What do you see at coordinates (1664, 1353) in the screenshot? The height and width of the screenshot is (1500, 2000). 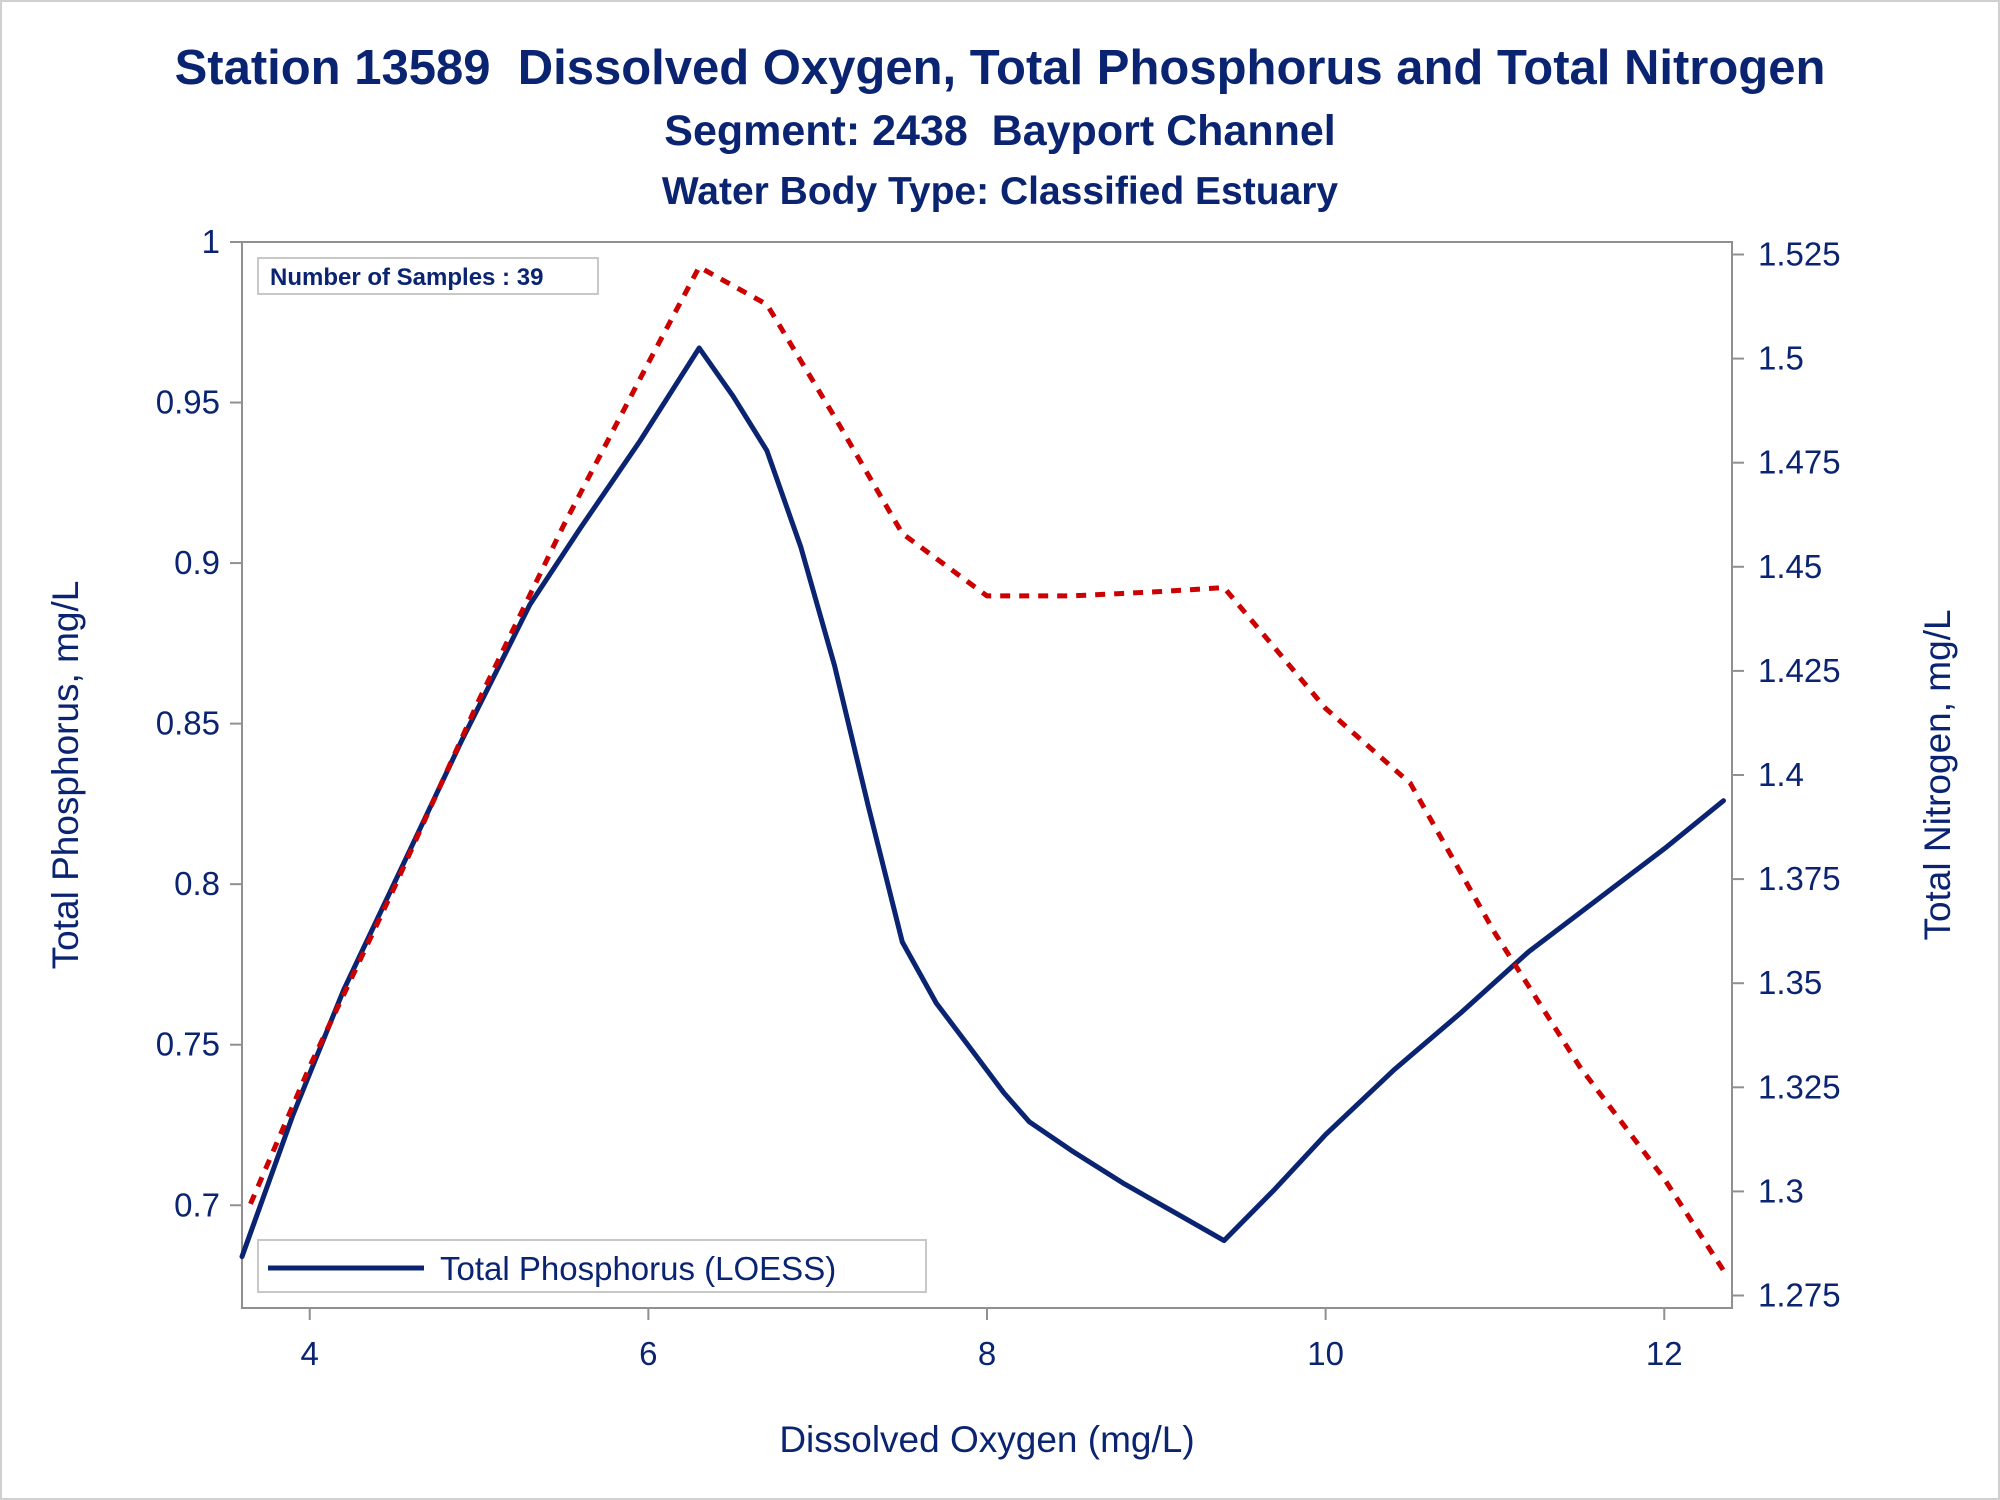 I see `x-tick-label: 12` at bounding box center [1664, 1353].